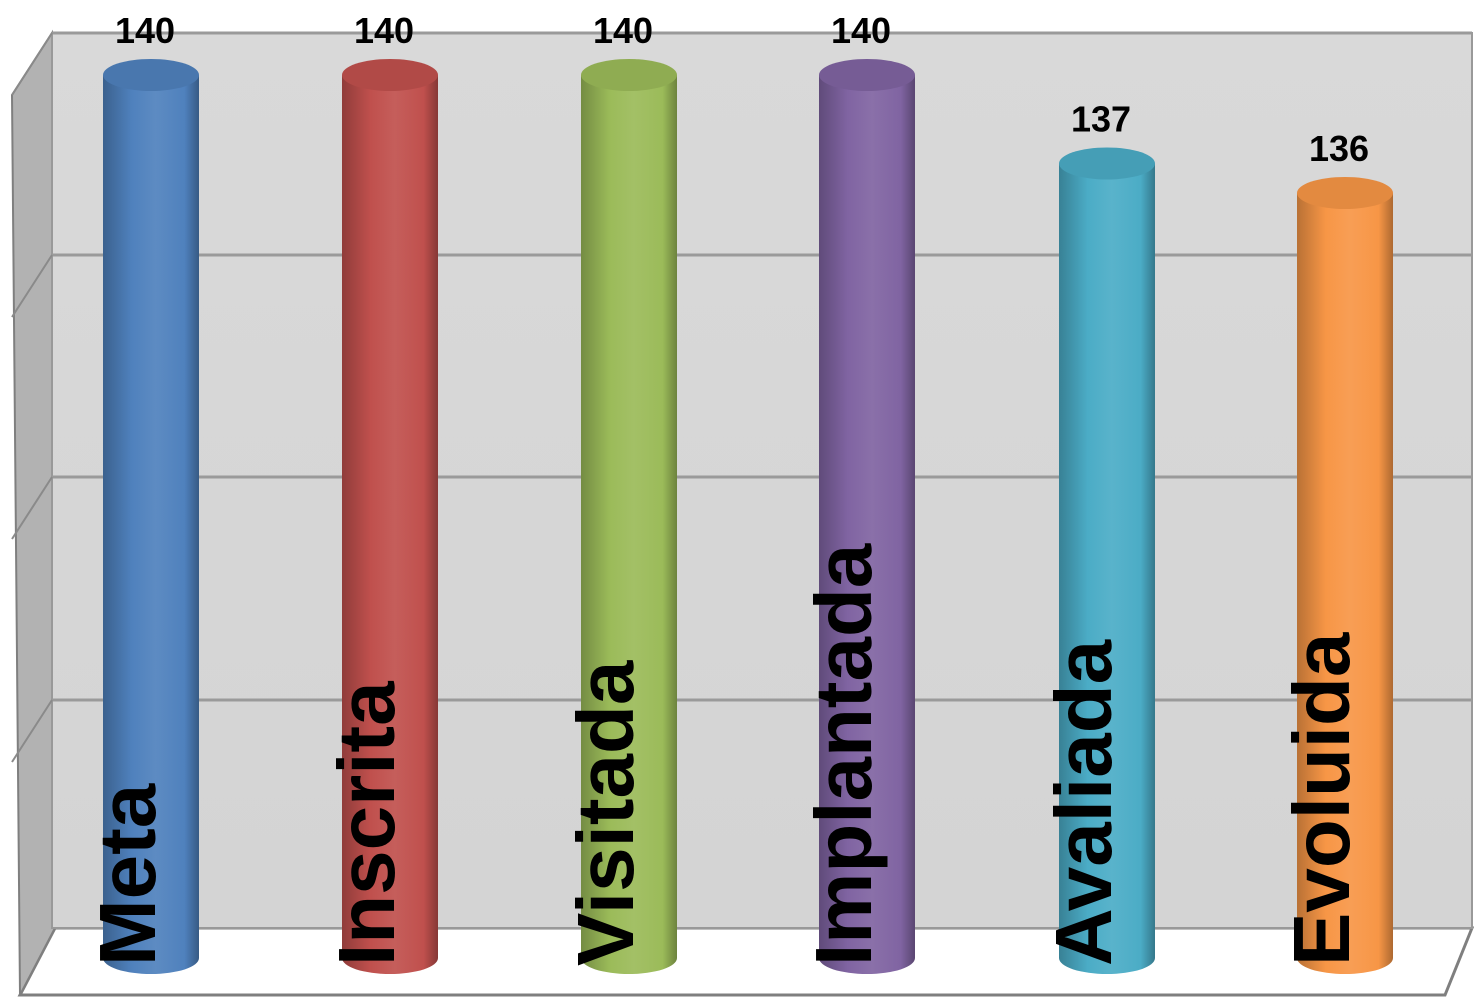 The width and height of the screenshot is (1474, 999). Describe the element at coordinates (843, 754) in the screenshot. I see `category-label: Implantada` at that location.